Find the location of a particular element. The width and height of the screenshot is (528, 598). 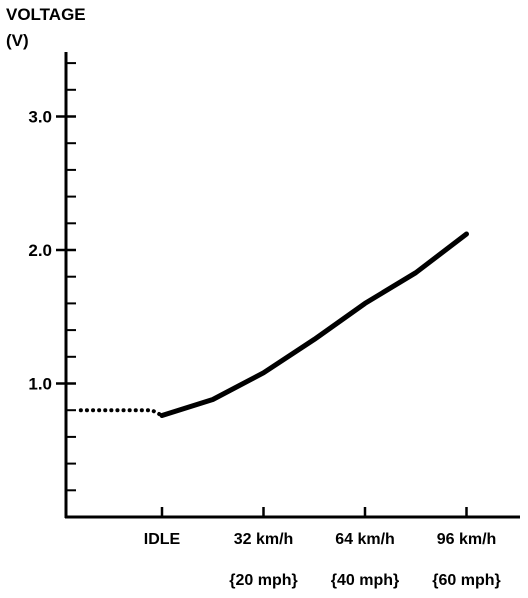

x-tick-label: 64 km/h is located at coordinates (365, 539).